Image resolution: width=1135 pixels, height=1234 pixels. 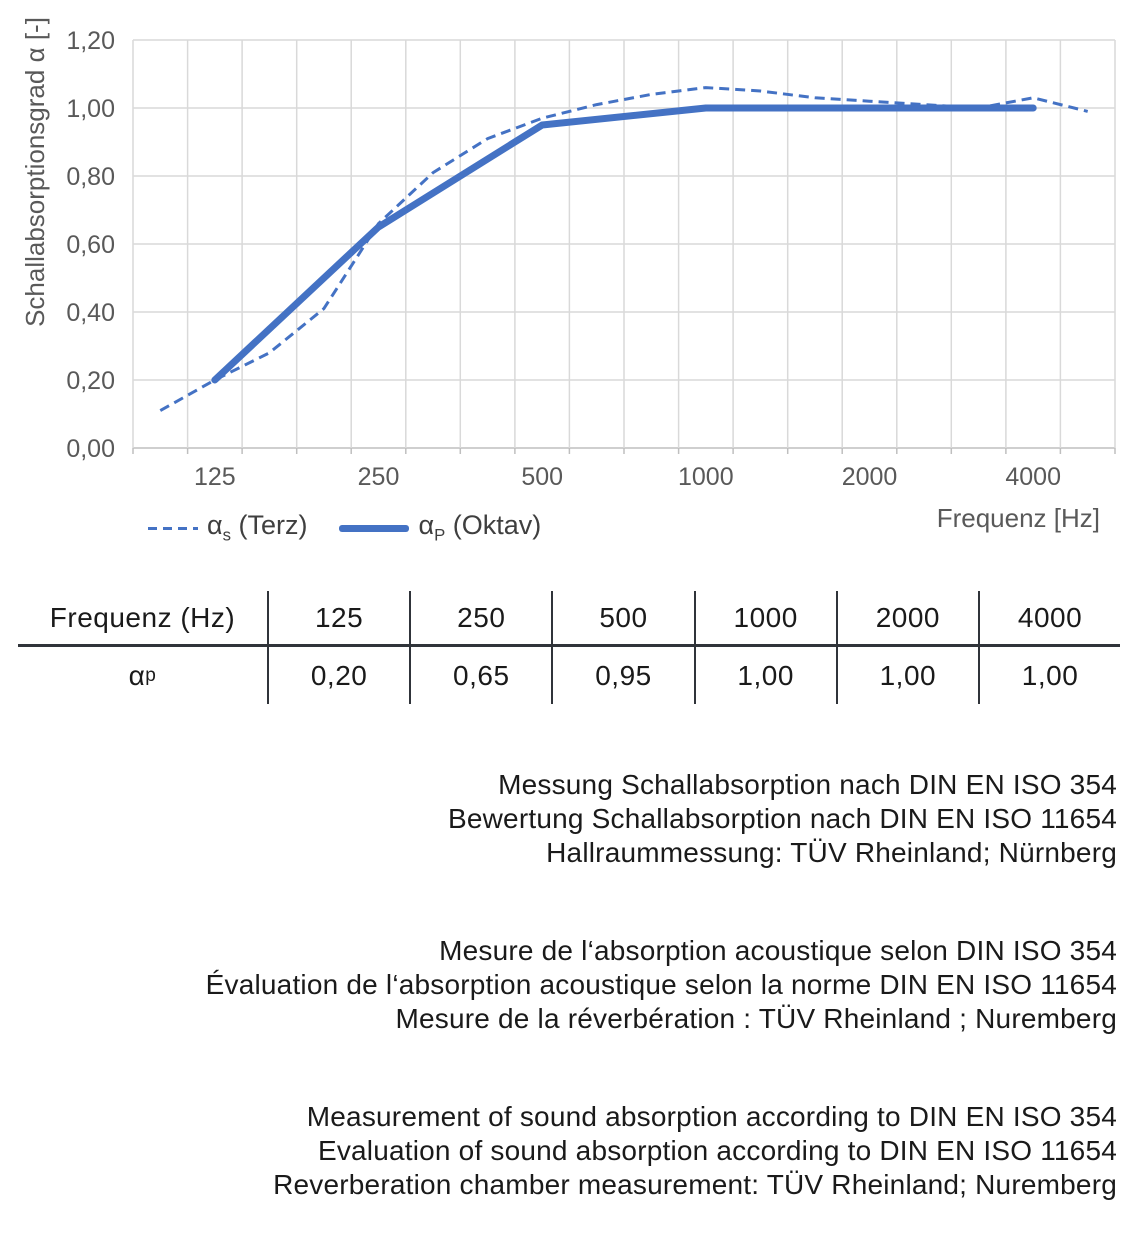 What do you see at coordinates (706, 477) in the screenshot?
I see `x-tick-label: 1000` at bounding box center [706, 477].